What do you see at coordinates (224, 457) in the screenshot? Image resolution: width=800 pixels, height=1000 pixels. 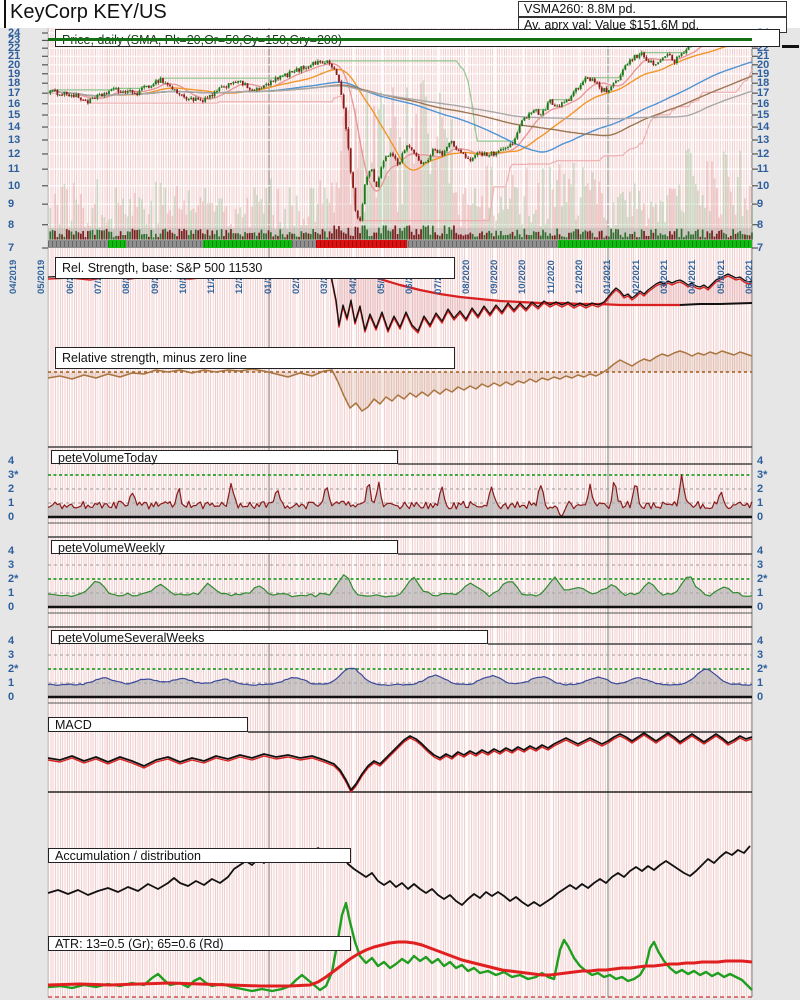 I see `volume-today-panel-label: peteVolumeToday` at bounding box center [224, 457].